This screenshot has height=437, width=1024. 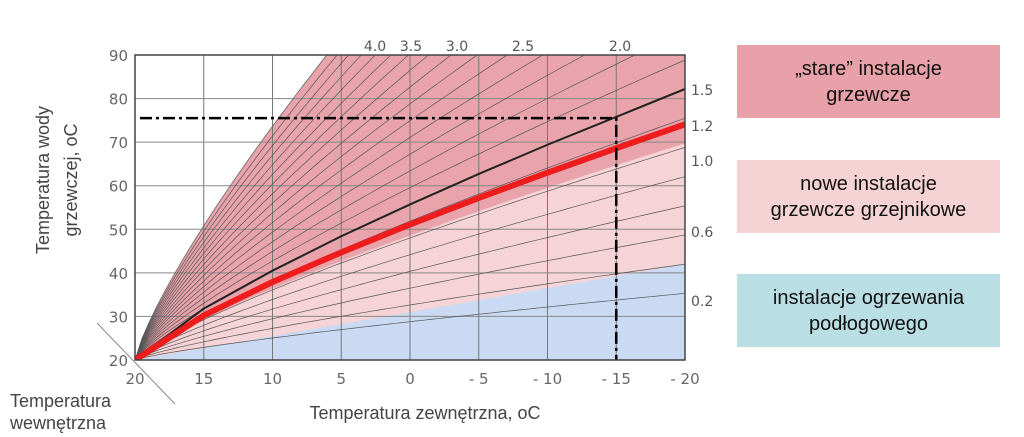 I want to click on heating-curve-4.6, so click(x=231, y=207).